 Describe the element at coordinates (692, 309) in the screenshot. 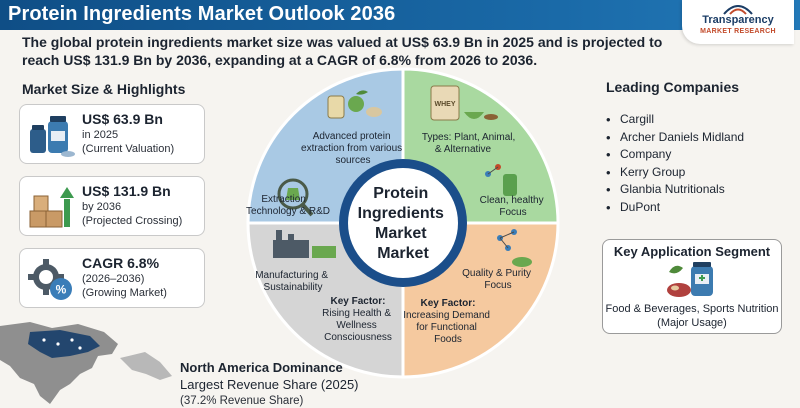

I see `application-text: Food & Beverages, Sports Nutrition` at that location.